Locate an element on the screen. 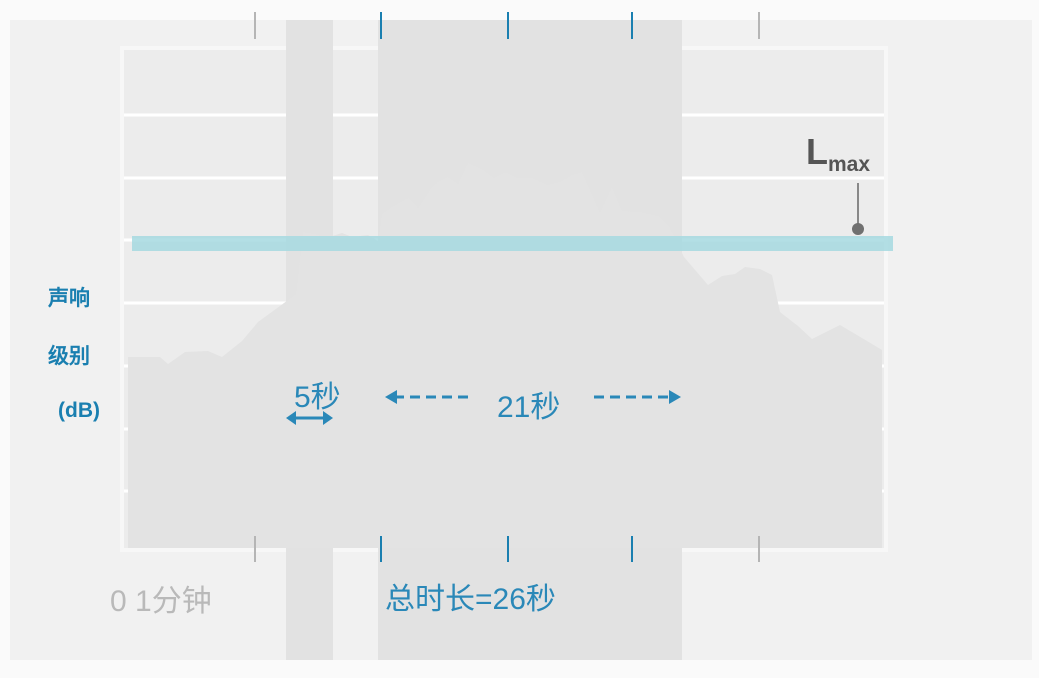 This screenshot has width=1039, height=678. top-ticks is located at coordinates (507, 25).